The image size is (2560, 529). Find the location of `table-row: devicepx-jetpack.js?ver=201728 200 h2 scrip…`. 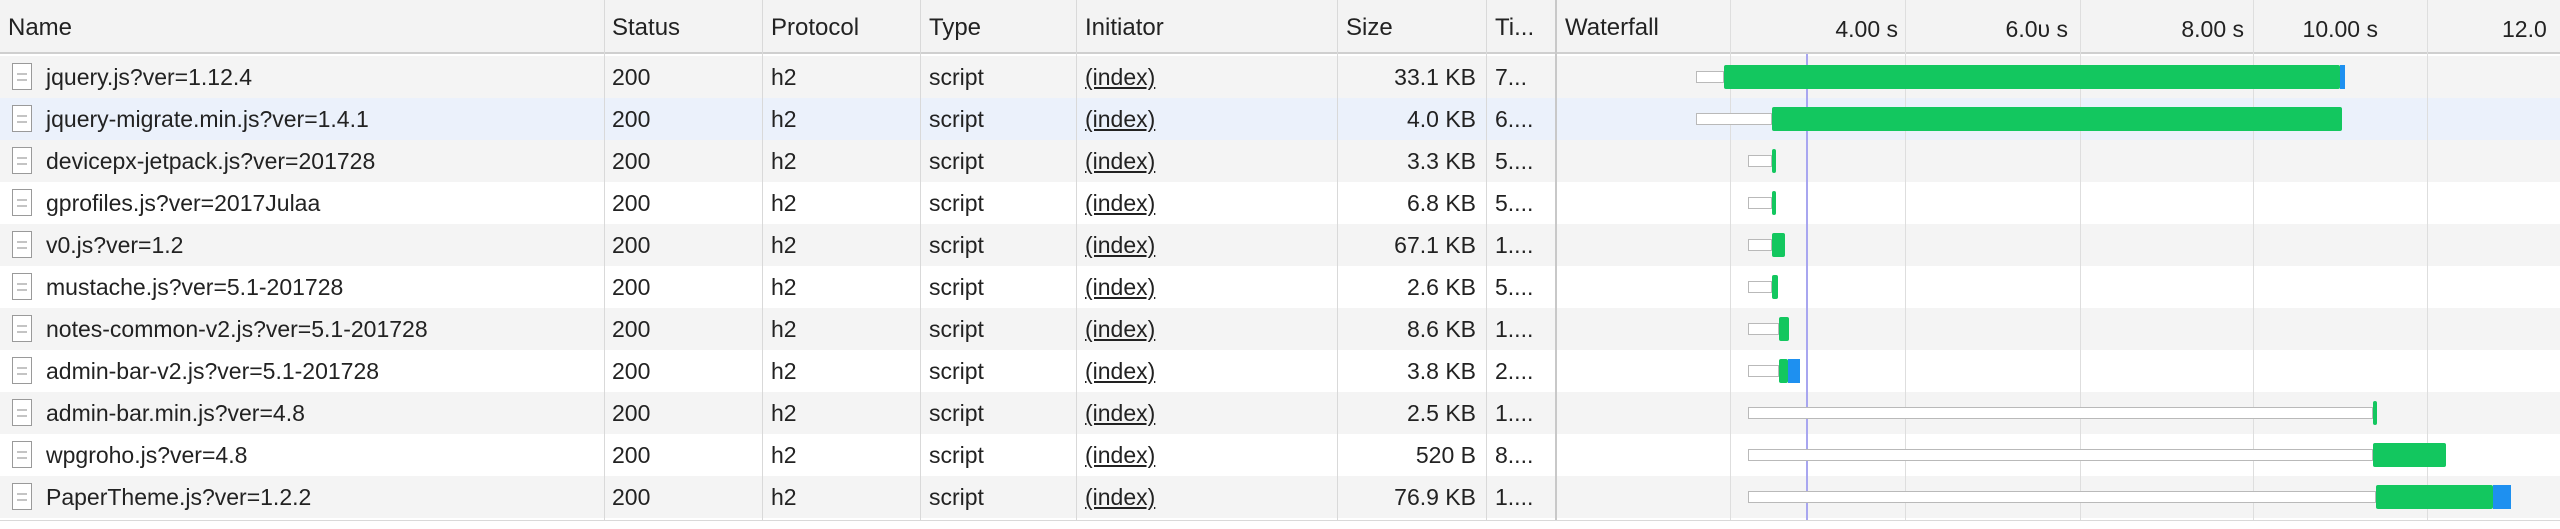

table-row: devicepx-jetpack.js?ver=201728 200 h2 scrip… is located at coordinates (1280, 161).